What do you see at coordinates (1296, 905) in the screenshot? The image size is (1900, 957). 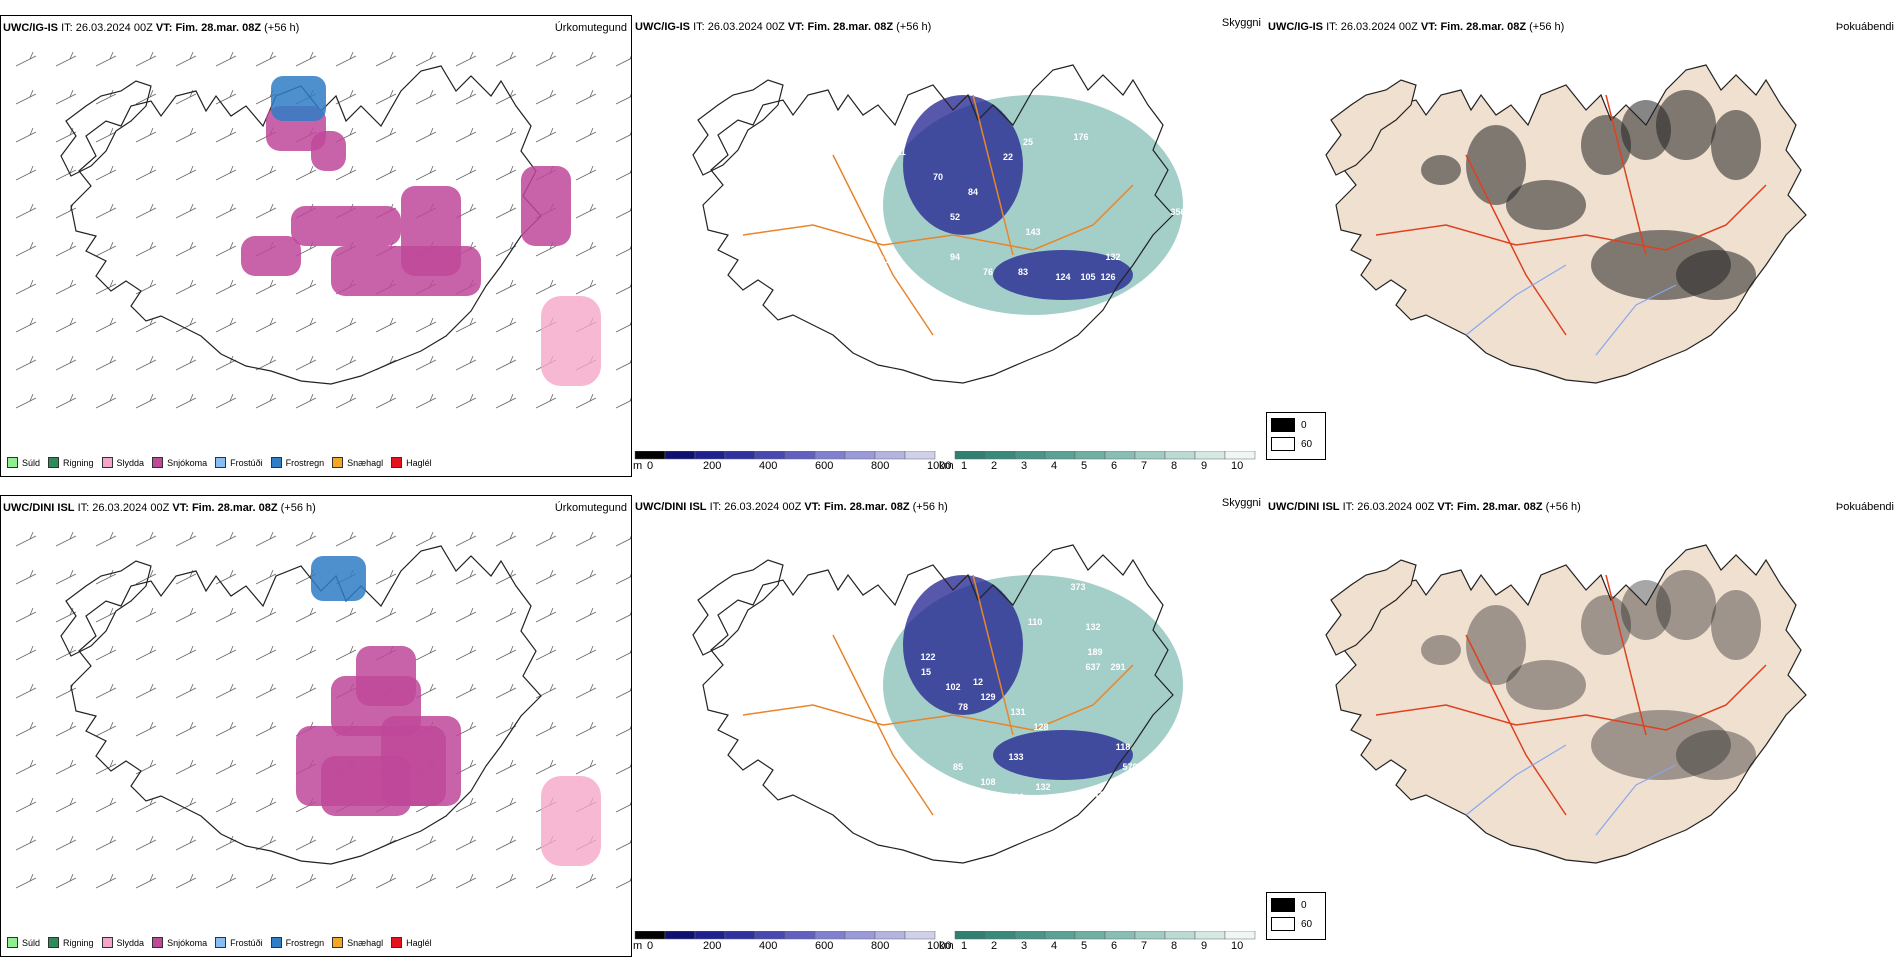 I see `fog-legend-item: 0` at bounding box center [1296, 905].